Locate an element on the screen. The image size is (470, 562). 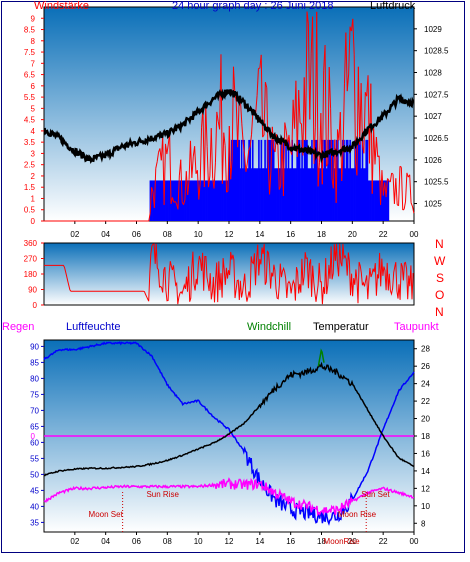
dir-label-n-bottom: N is located at coordinates (439, 312).